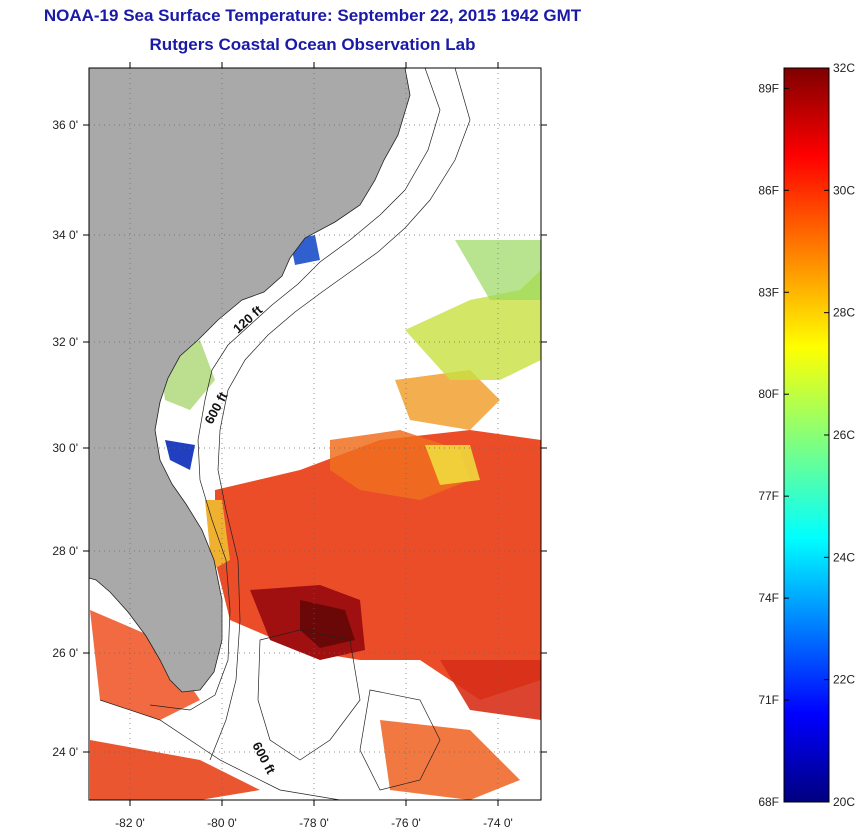 The image size is (865, 832). I want to click on lon-label: -76 0', so click(406, 823).